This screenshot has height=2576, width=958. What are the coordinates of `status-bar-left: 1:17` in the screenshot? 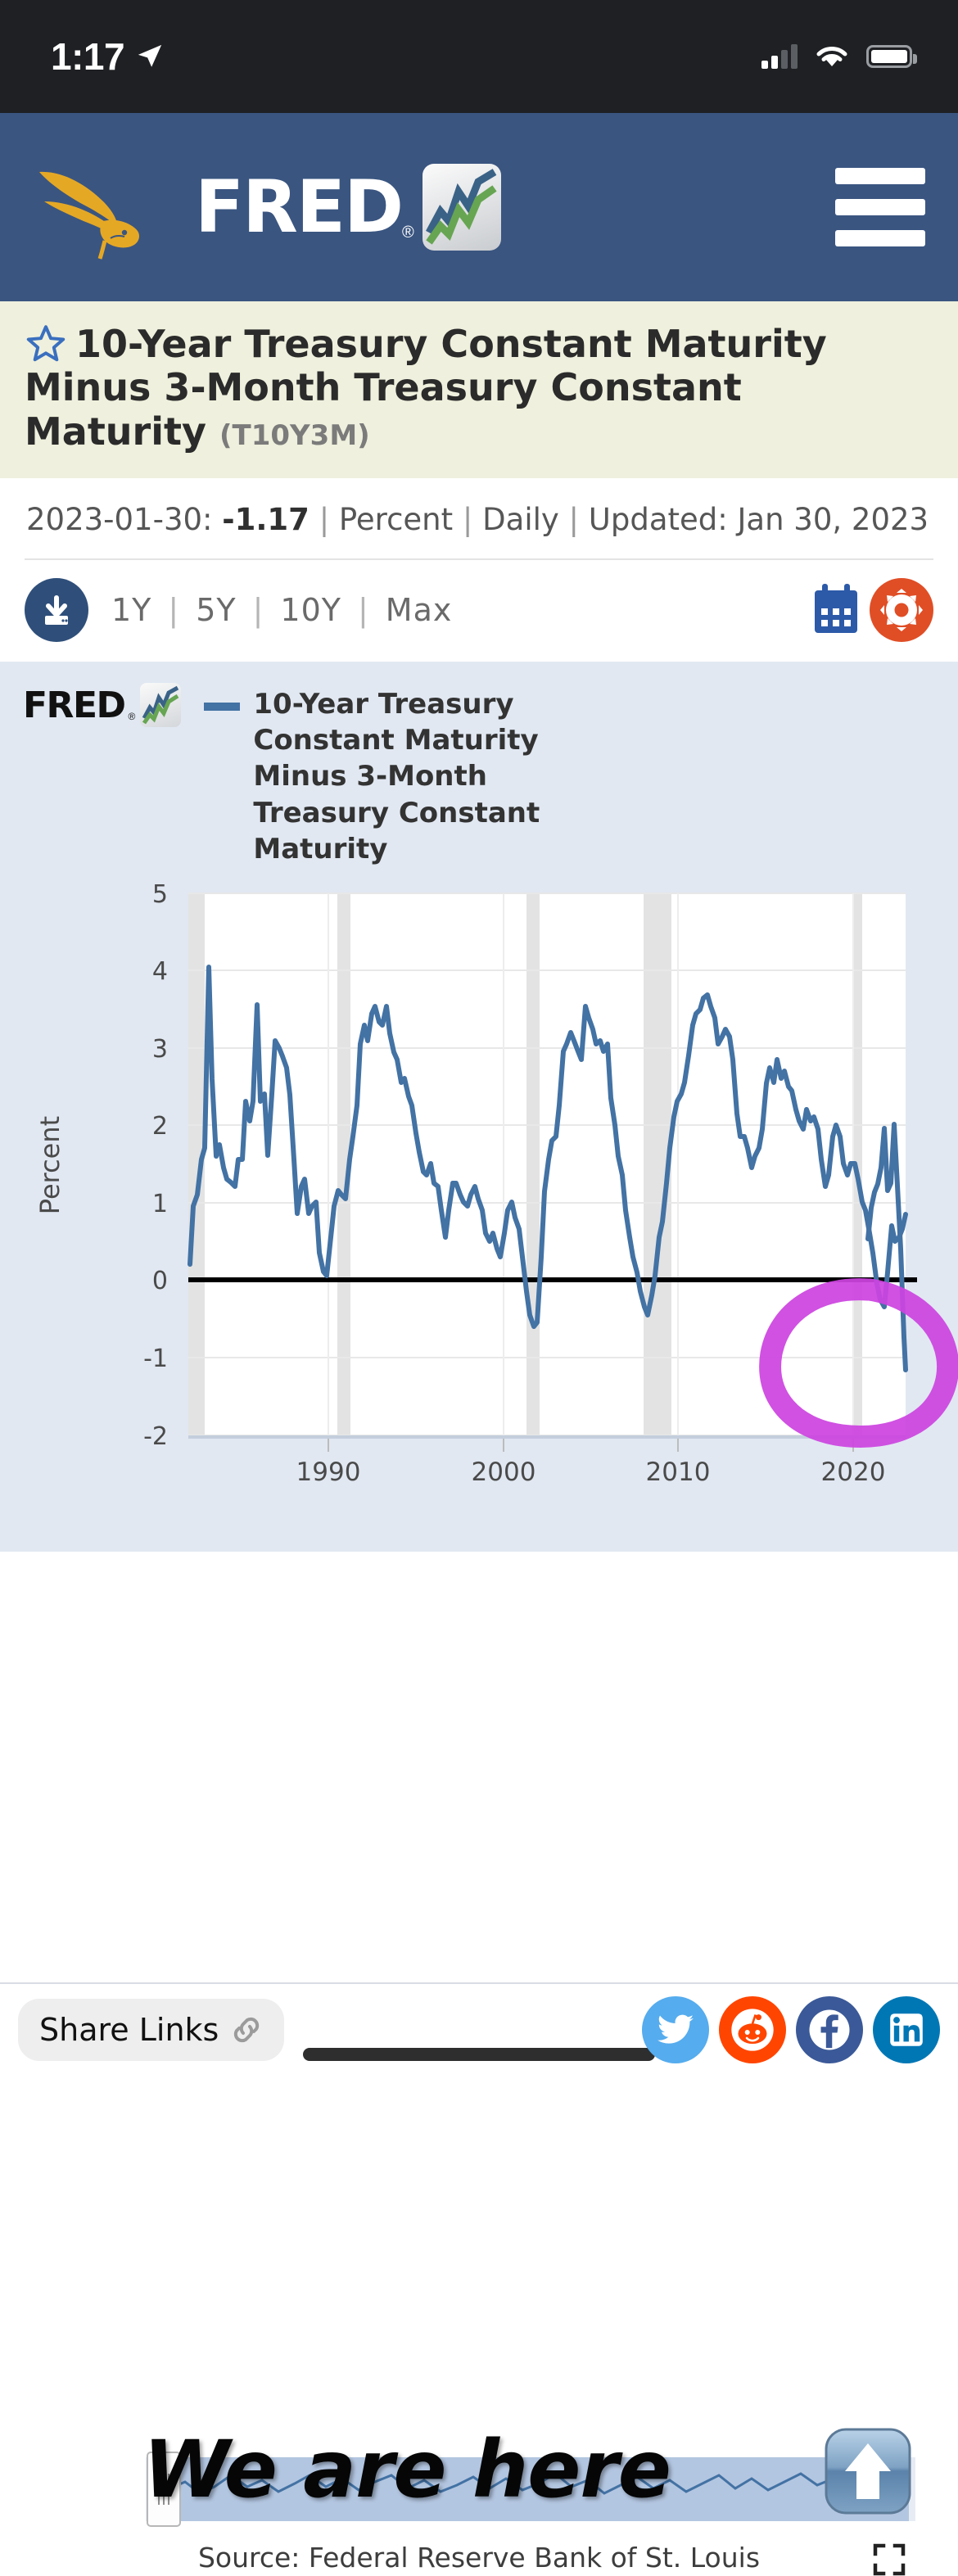 It's located at (108, 56).